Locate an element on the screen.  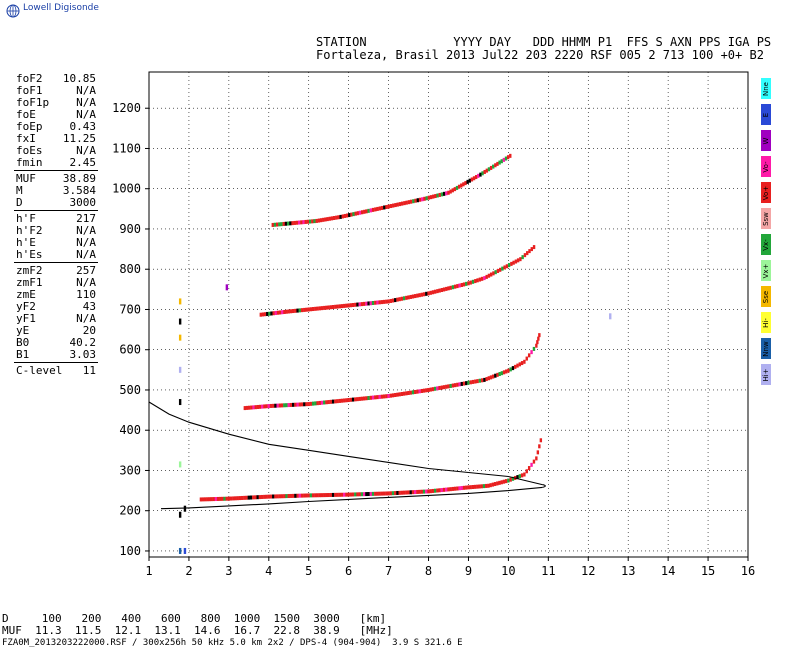
y-tick-label: 1100 is located at coordinates (126, 148).